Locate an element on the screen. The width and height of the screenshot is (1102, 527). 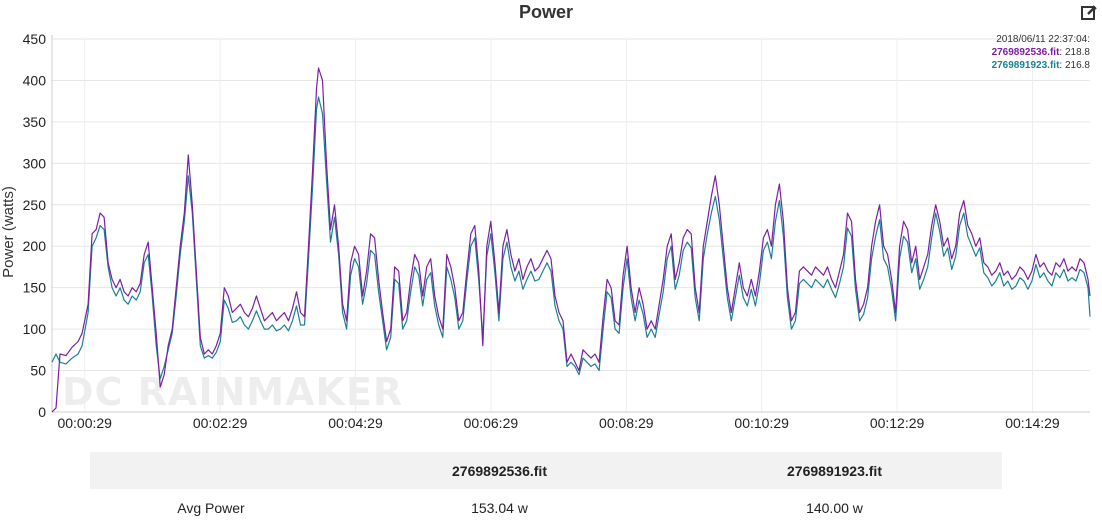
table-header: 2769892536.fit 2769891923.fit is located at coordinates (546, 470).